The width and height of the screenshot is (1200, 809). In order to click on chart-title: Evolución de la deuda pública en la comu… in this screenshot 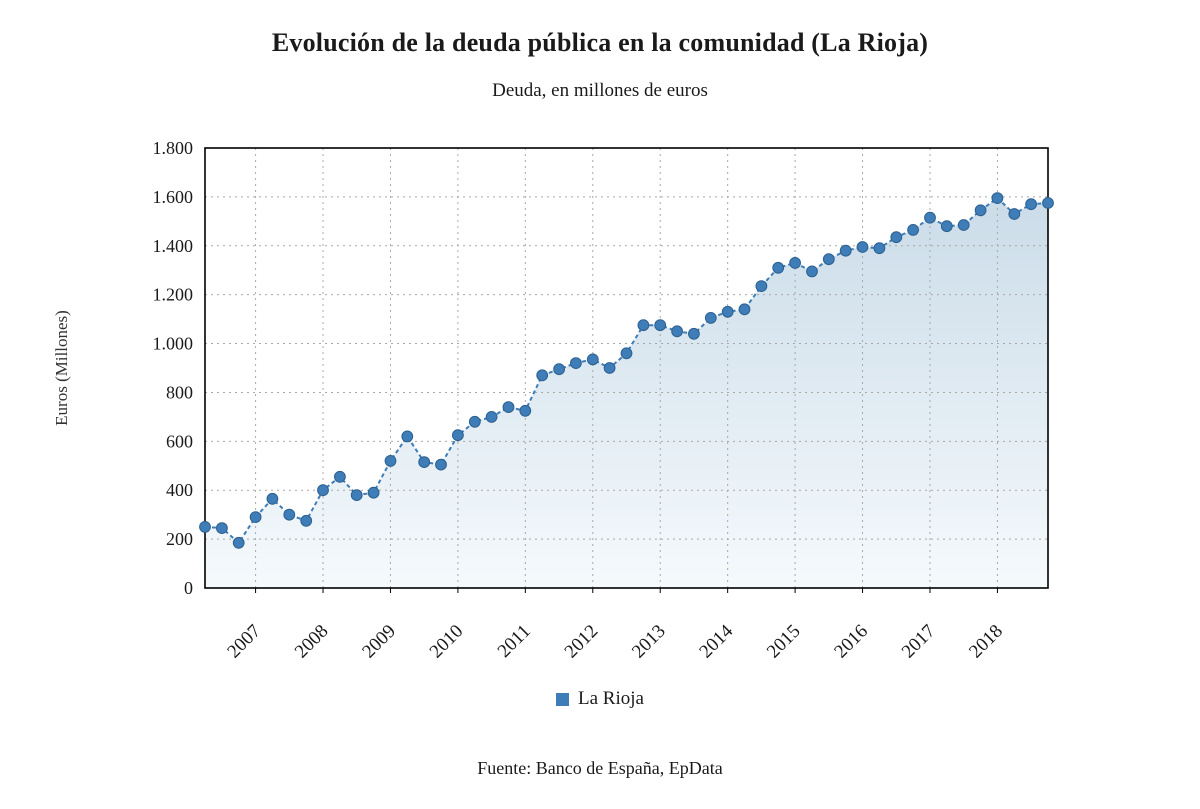, I will do `click(600, 42)`.